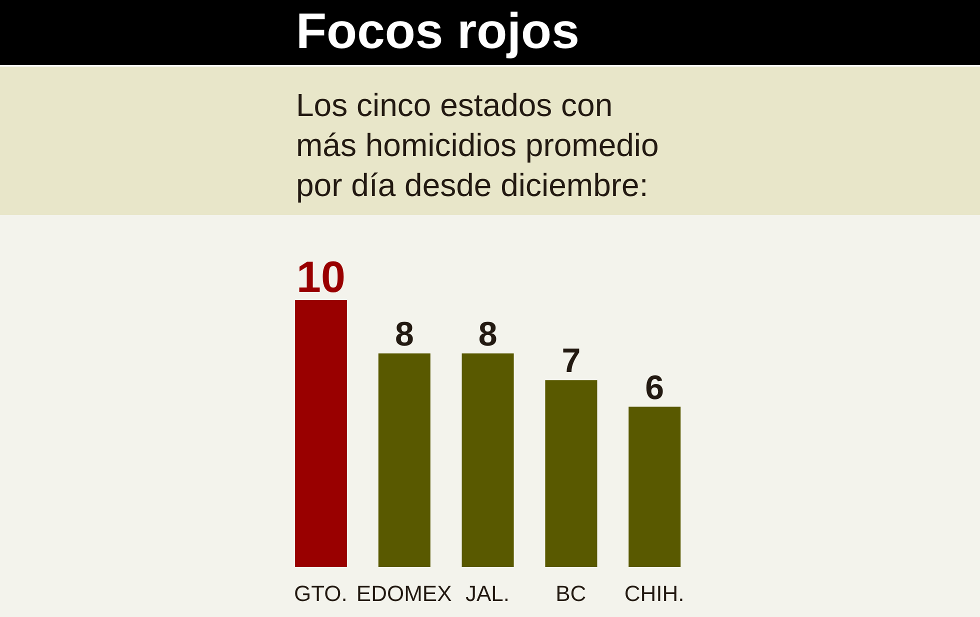 This screenshot has height=617, width=980. I want to click on data-label: 10, so click(321, 277).